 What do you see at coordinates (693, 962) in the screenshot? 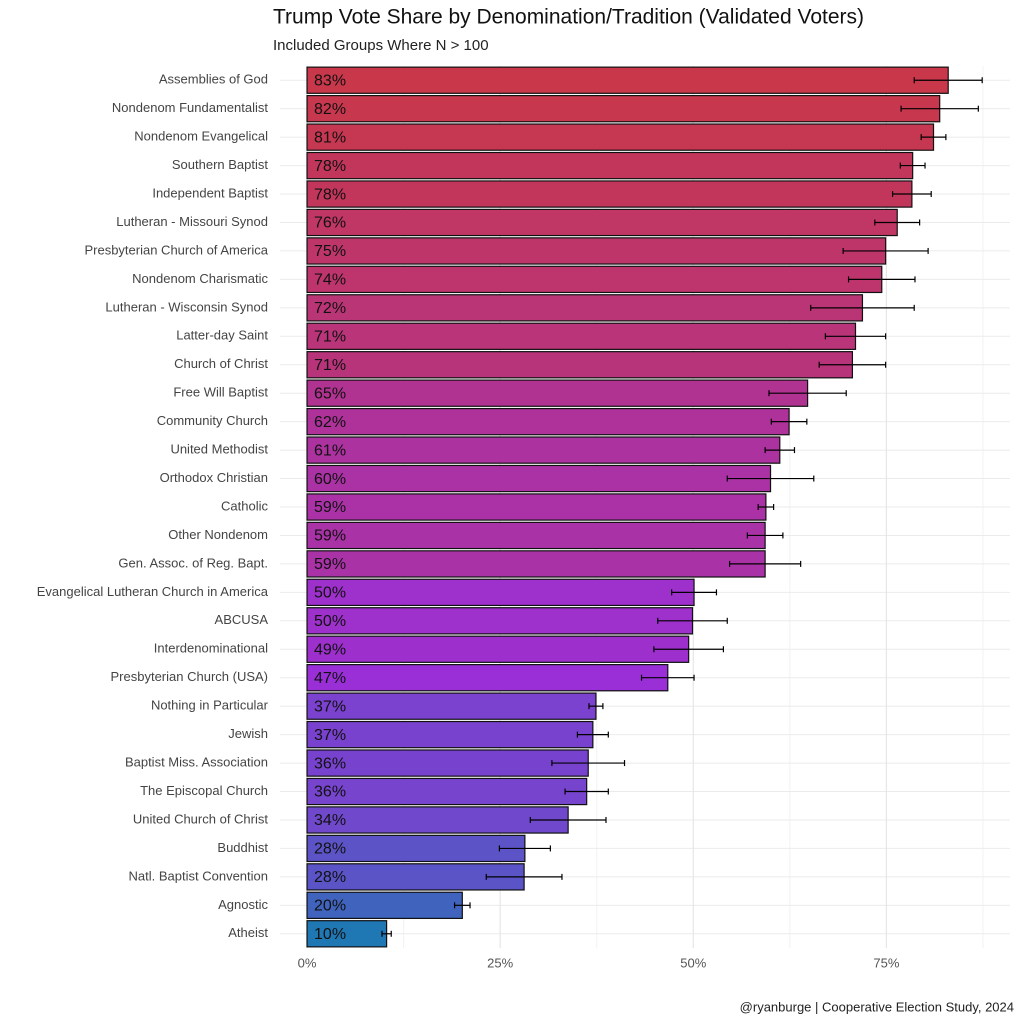
I see `x-tick-label: 50%` at bounding box center [693, 962].